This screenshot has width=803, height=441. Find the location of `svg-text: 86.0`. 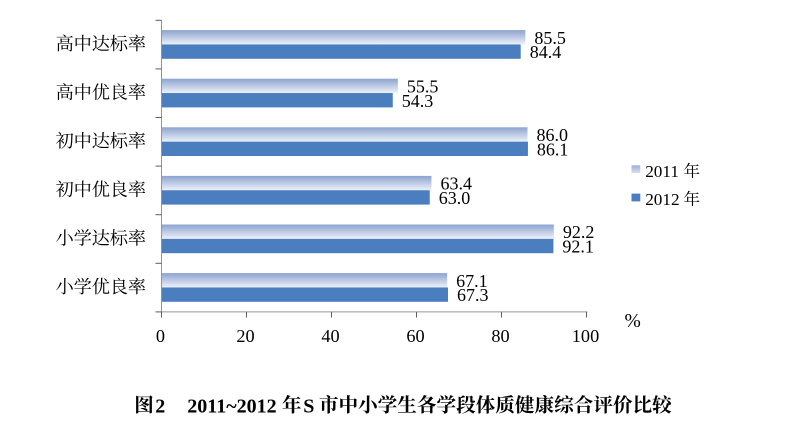

svg-text: 86.0 is located at coordinates (553, 135).